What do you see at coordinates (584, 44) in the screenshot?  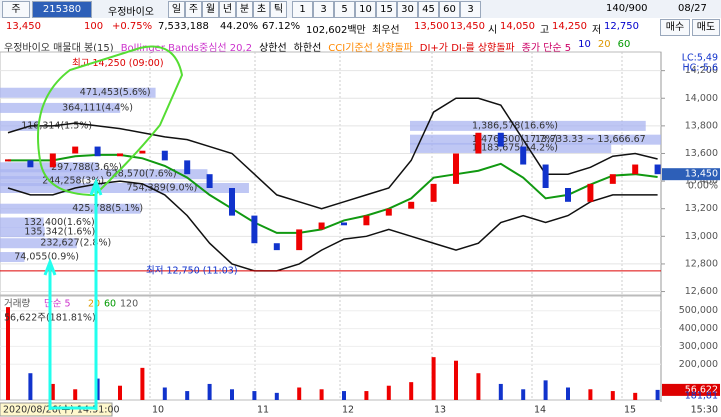 I see `legend-item: 10` at bounding box center [584, 44].